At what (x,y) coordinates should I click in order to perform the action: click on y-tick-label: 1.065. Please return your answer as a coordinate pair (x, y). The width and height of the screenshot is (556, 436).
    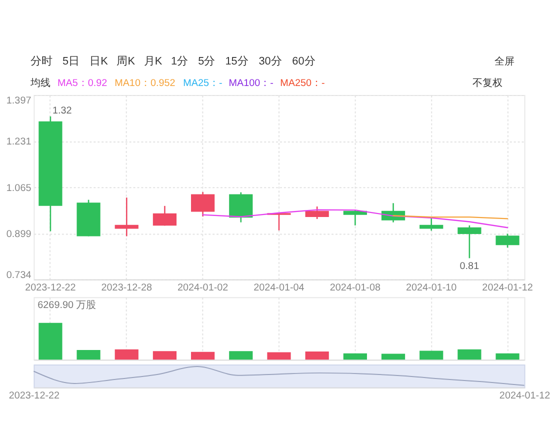
    Looking at the image, I should click on (19, 188).